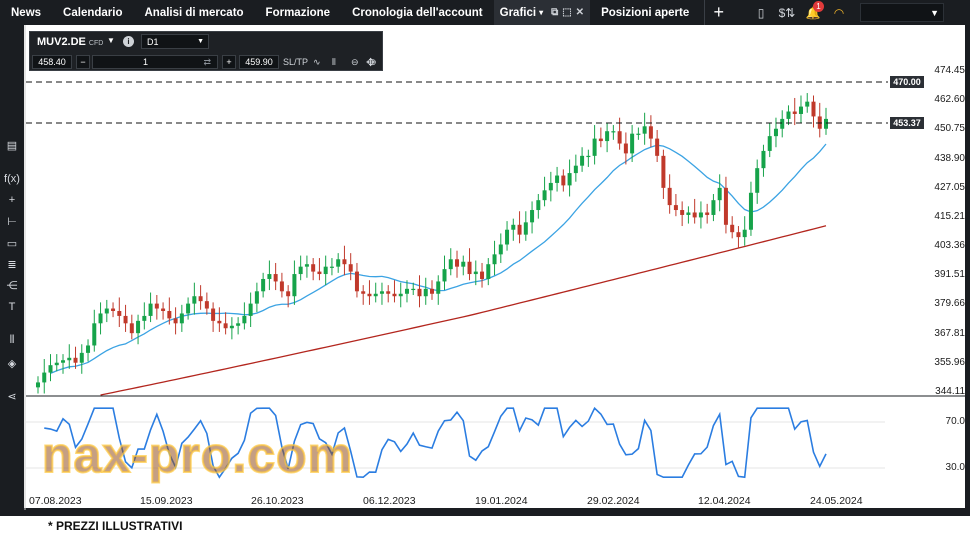  I want to click on rectangle-tool-icon: ▭, so click(12, 243).